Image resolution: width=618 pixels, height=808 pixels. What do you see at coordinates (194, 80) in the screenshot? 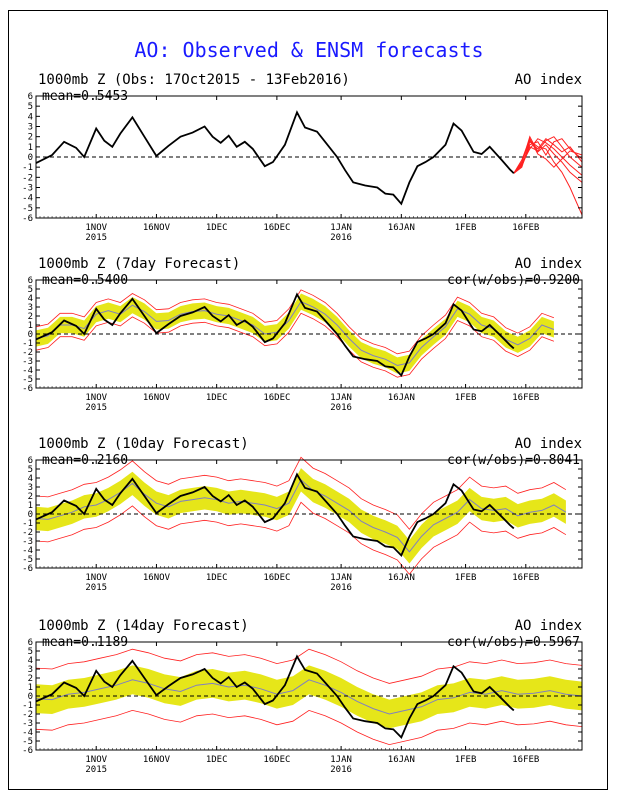
I see `panel-title: 1000mb Z (Obs: 17Oct2015 - 13Feb2016)` at bounding box center [194, 80].